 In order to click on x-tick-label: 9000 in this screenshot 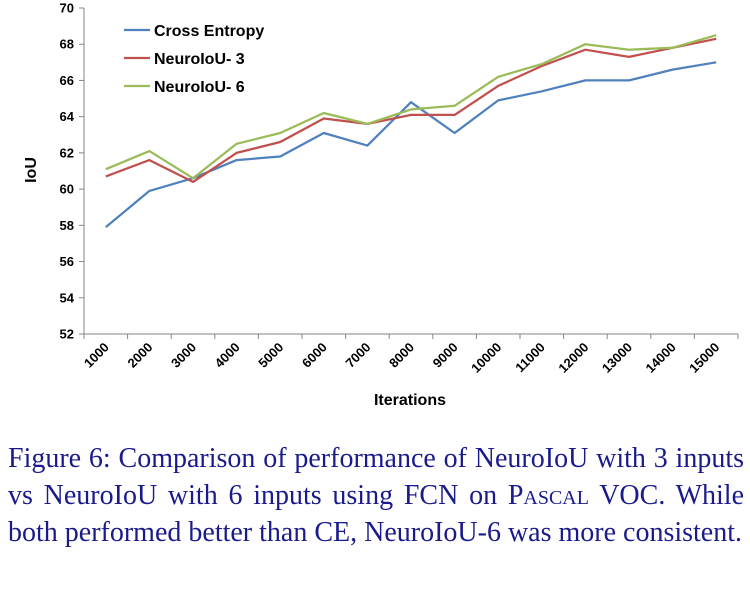, I will do `click(445, 355)`.